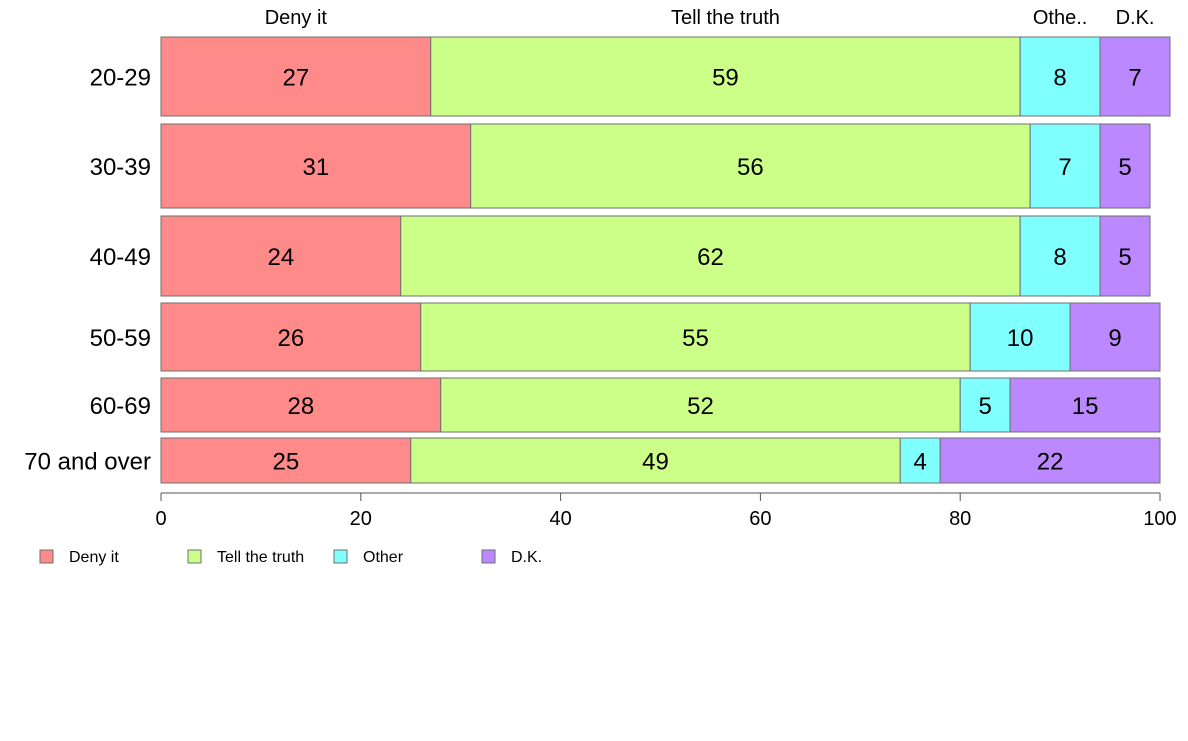 The height and width of the screenshot is (741, 1188). Describe the element at coordinates (120, 406) in the screenshot. I see `category-label: 60-69` at that location.